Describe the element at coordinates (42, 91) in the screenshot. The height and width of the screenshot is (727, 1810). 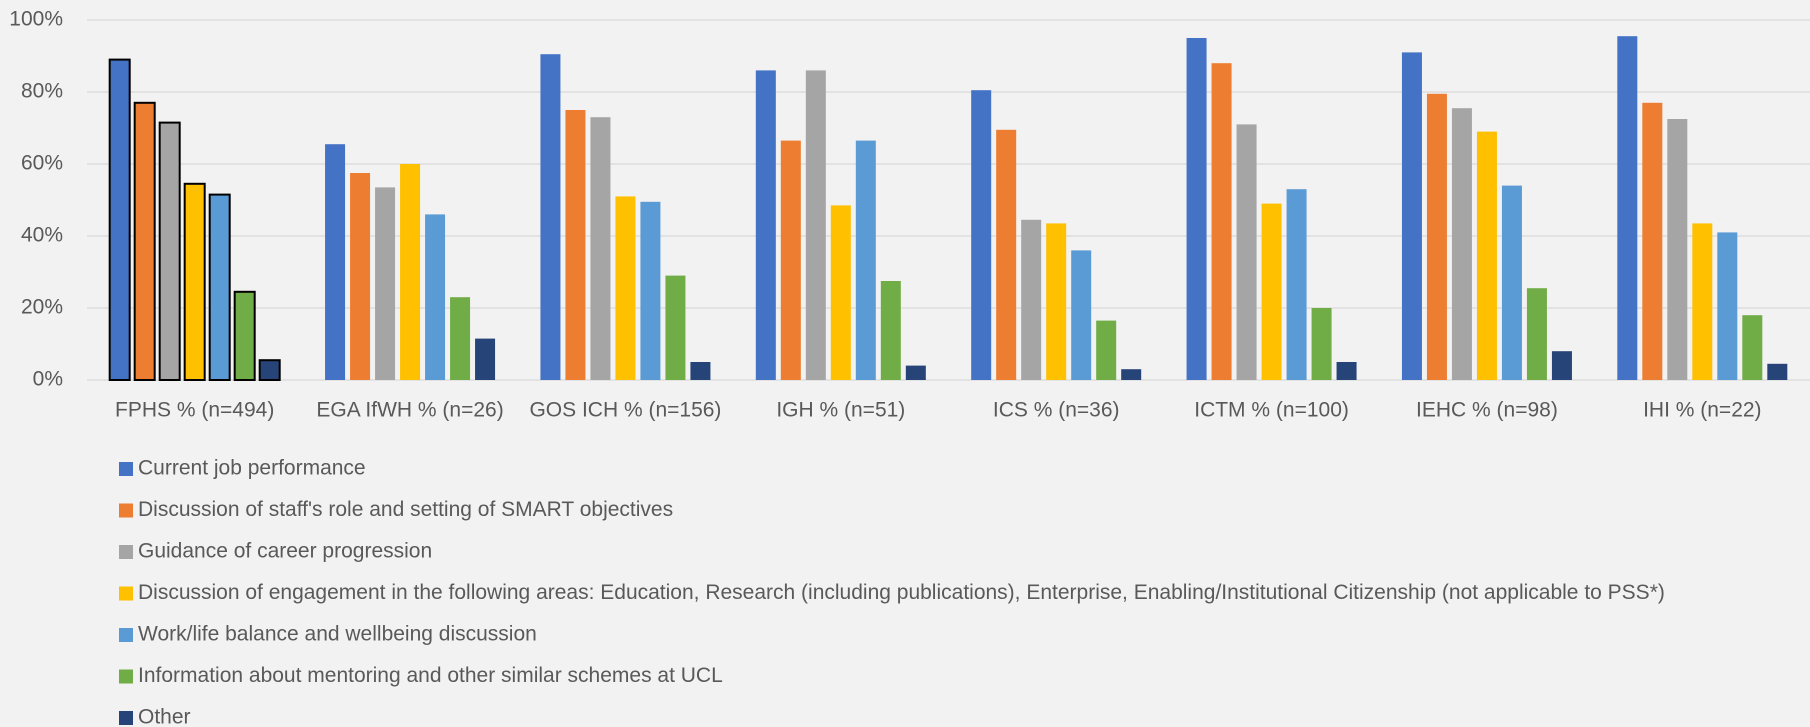
I see `y-tick-label: 80%` at that location.